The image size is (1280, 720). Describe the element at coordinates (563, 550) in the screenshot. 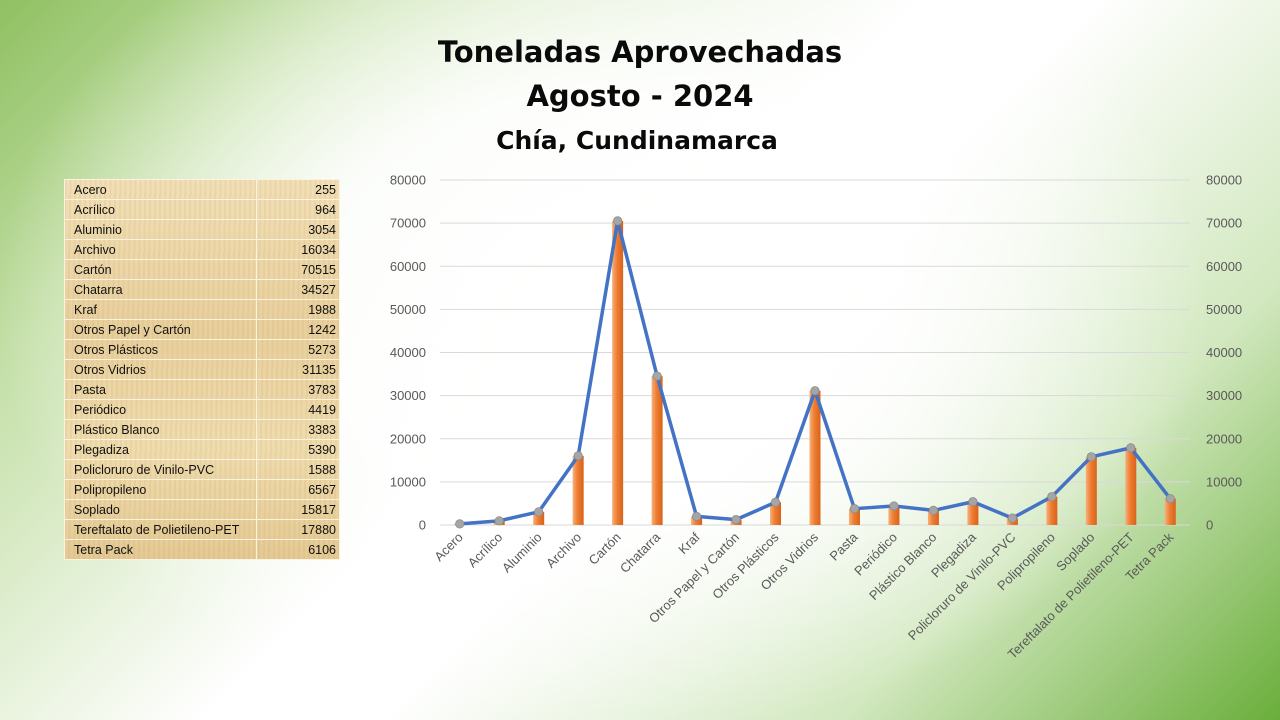

I see `x-tick-label: Archivo` at that location.